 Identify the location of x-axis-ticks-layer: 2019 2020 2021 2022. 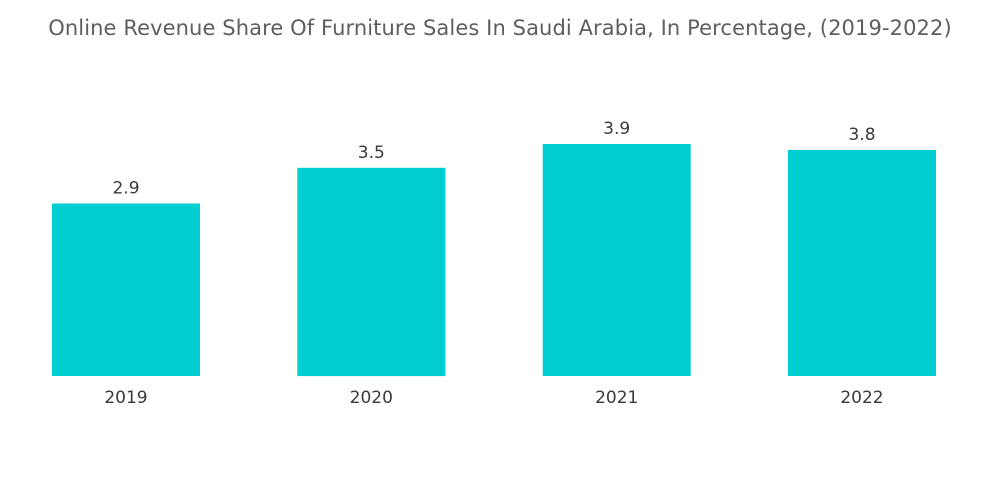
(493, 398).